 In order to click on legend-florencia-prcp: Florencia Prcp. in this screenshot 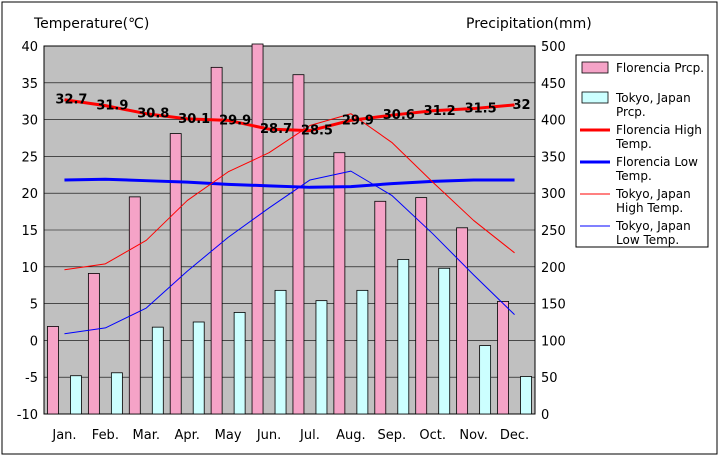, I will do `click(642, 68)`.